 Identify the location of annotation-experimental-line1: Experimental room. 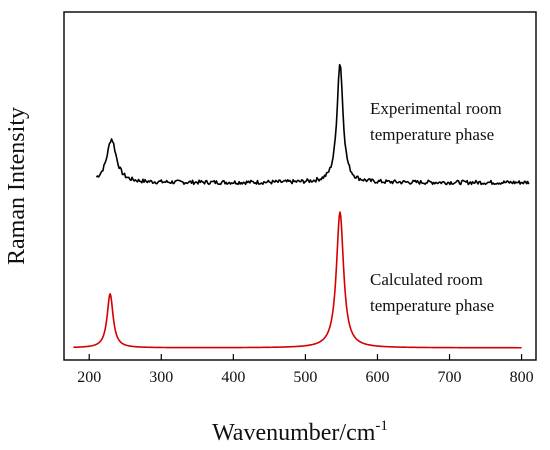
(436, 108).